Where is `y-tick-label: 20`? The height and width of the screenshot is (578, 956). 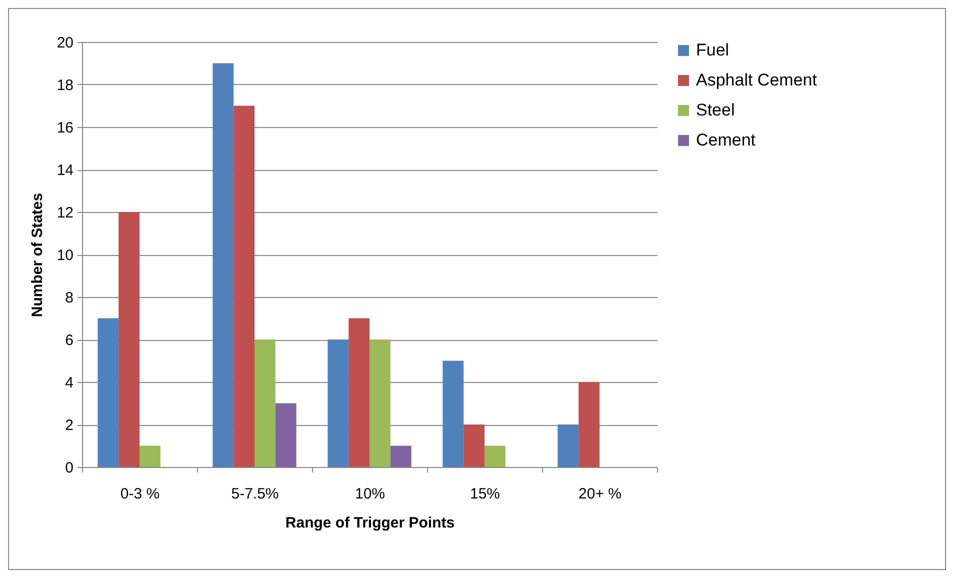 y-tick-label: 20 is located at coordinates (65, 43).